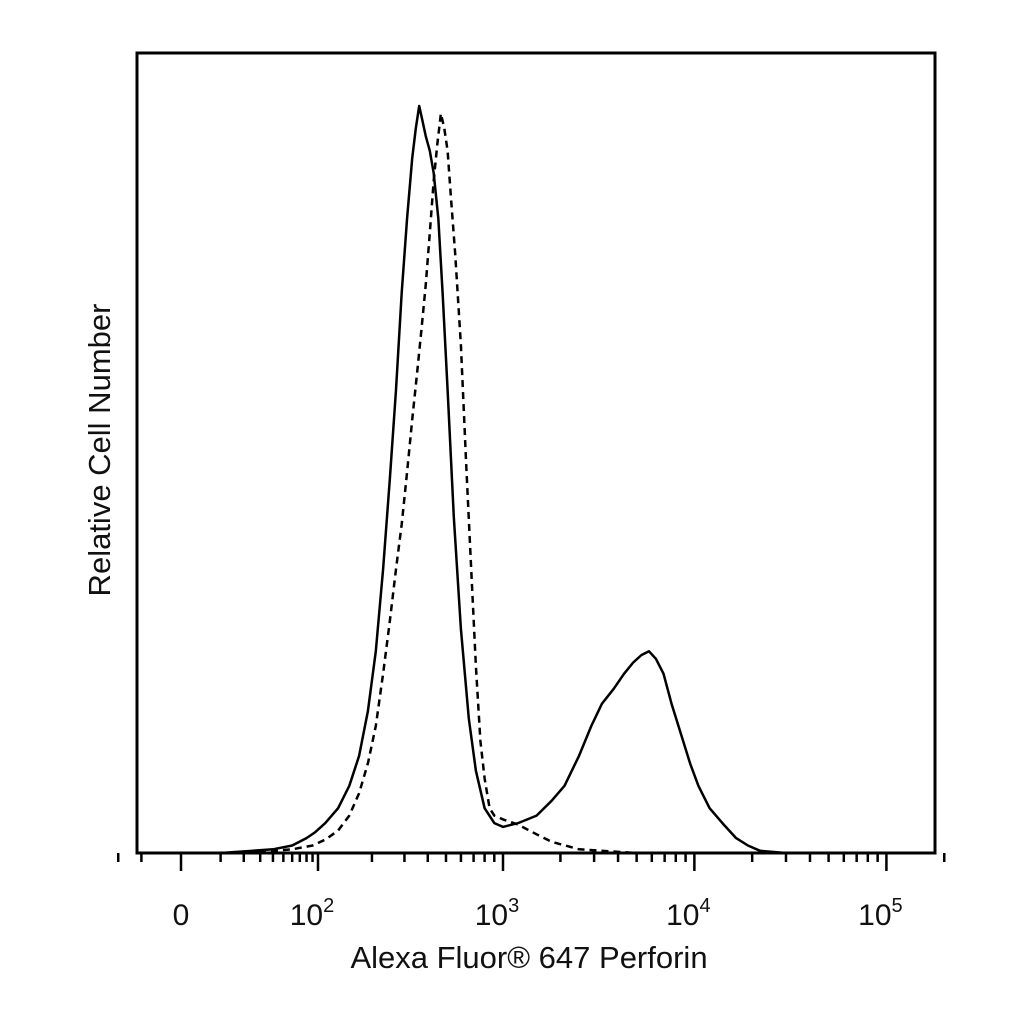 This screenshot has width=1024, height=1024. I want to click on minor-tick-group, so click(531, 862).